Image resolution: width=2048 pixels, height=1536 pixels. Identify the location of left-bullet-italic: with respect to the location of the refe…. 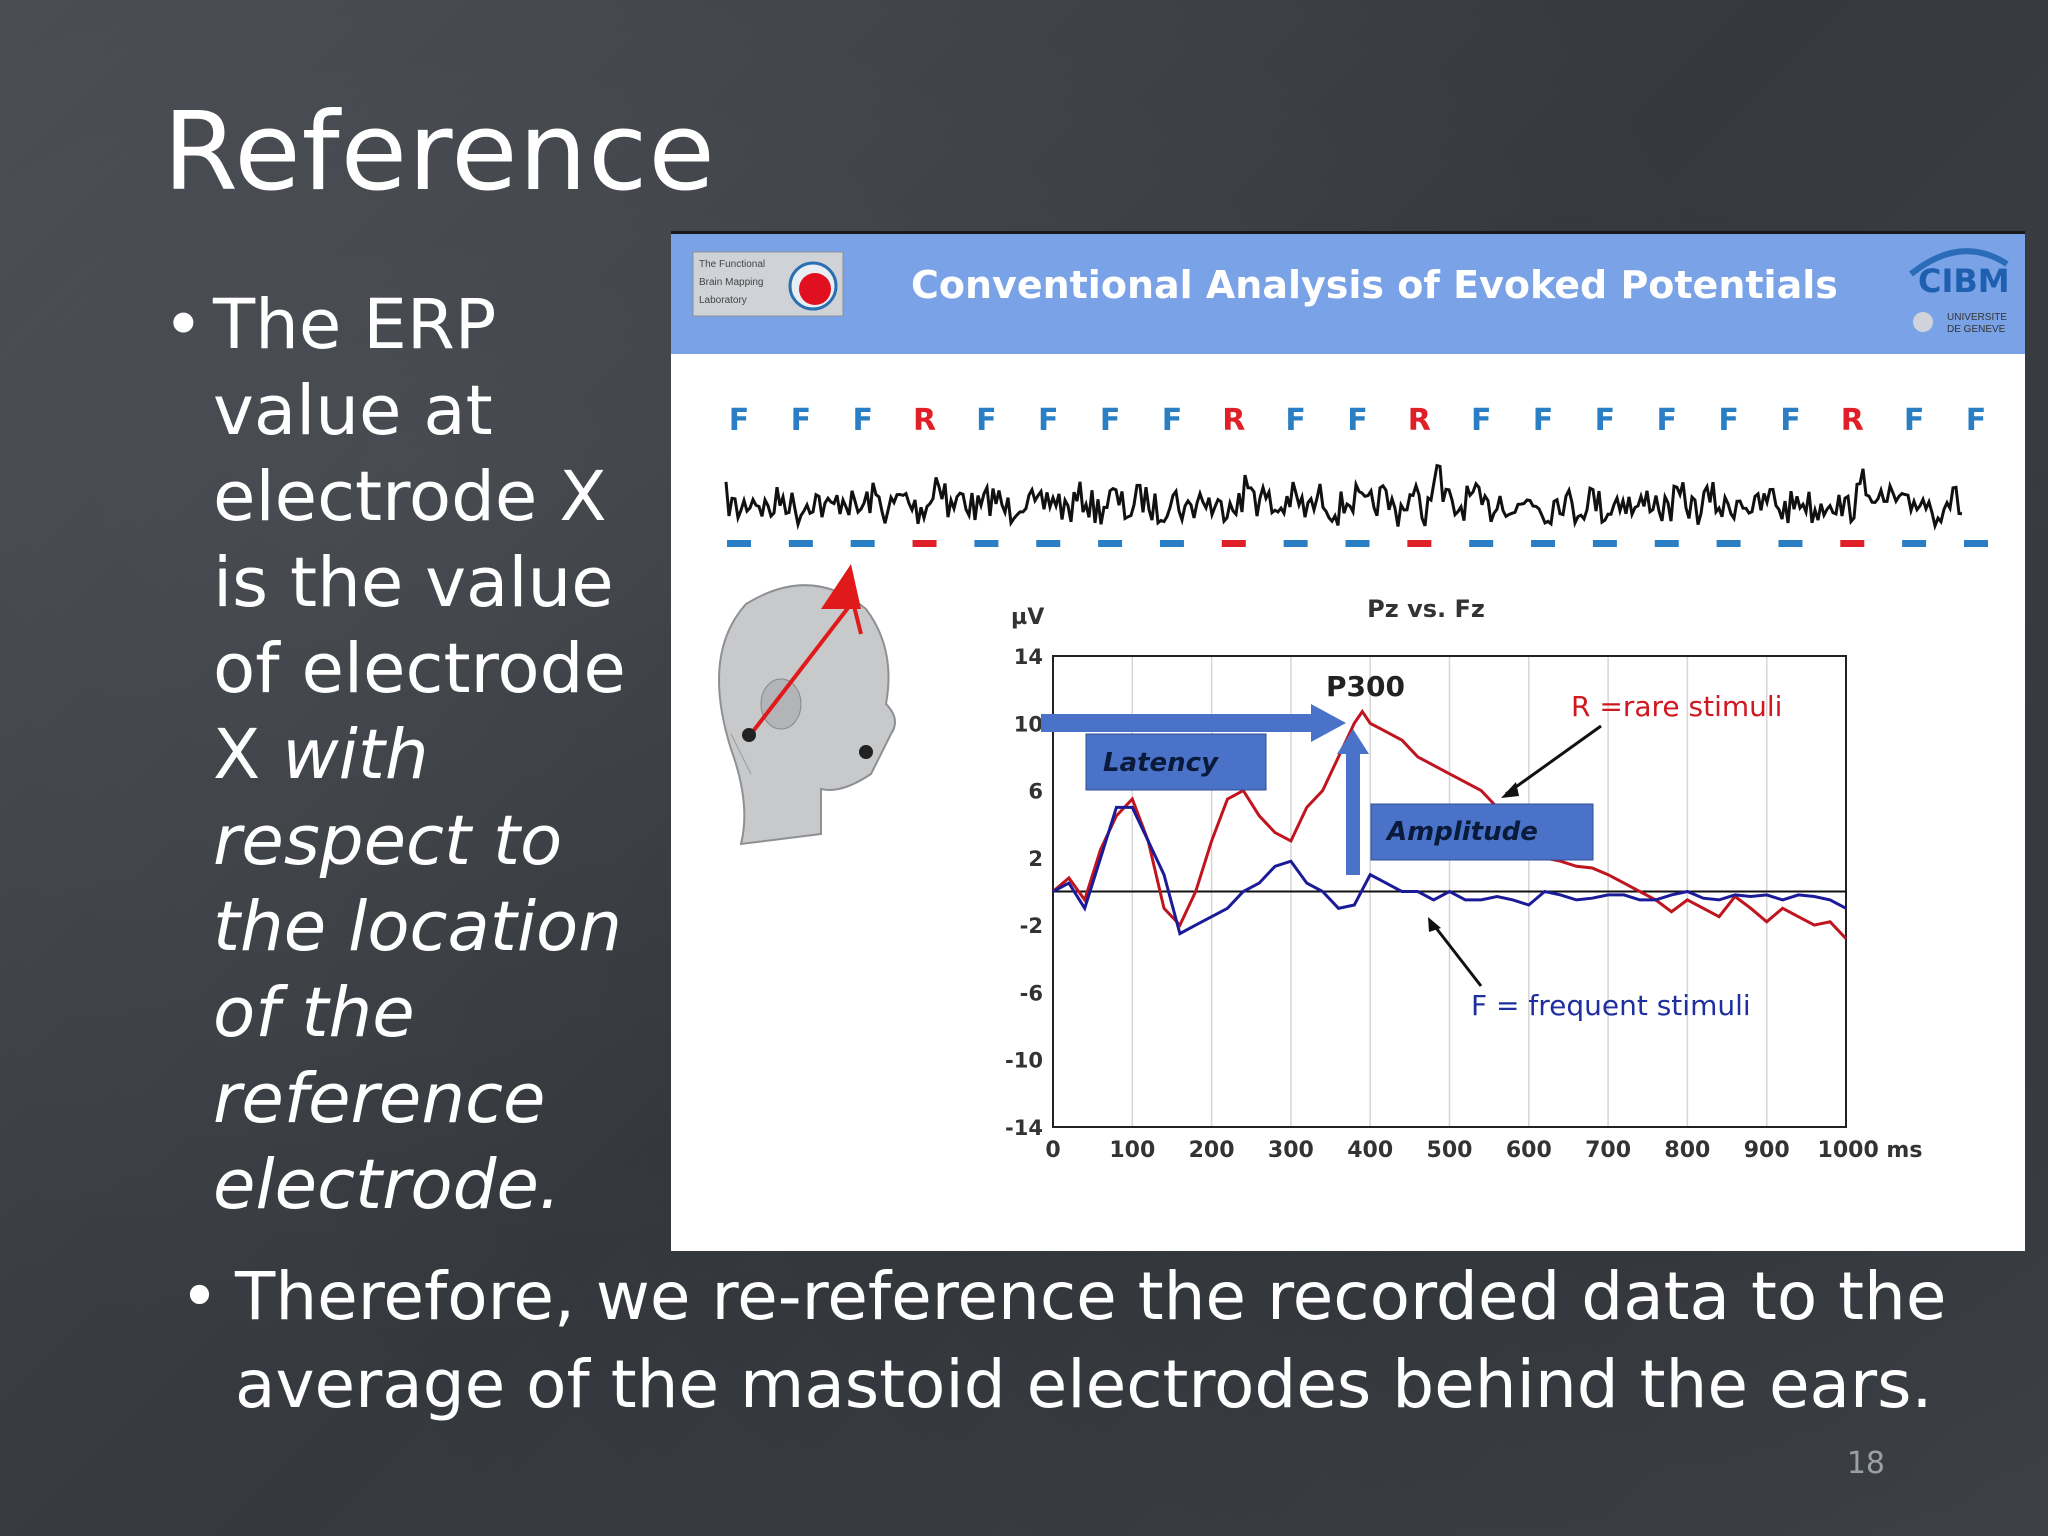
(417, 970).